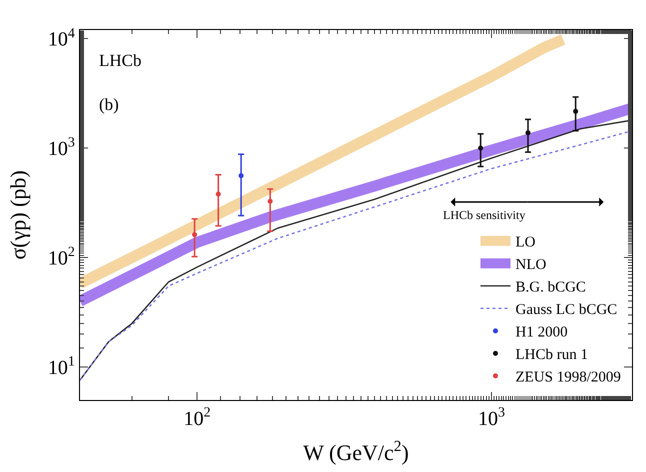 The width and height of the screenshot is (646, 472). Describe the element at coordinates (120, 60) in the screenshot. I see `annotation: LHCb` at that location.